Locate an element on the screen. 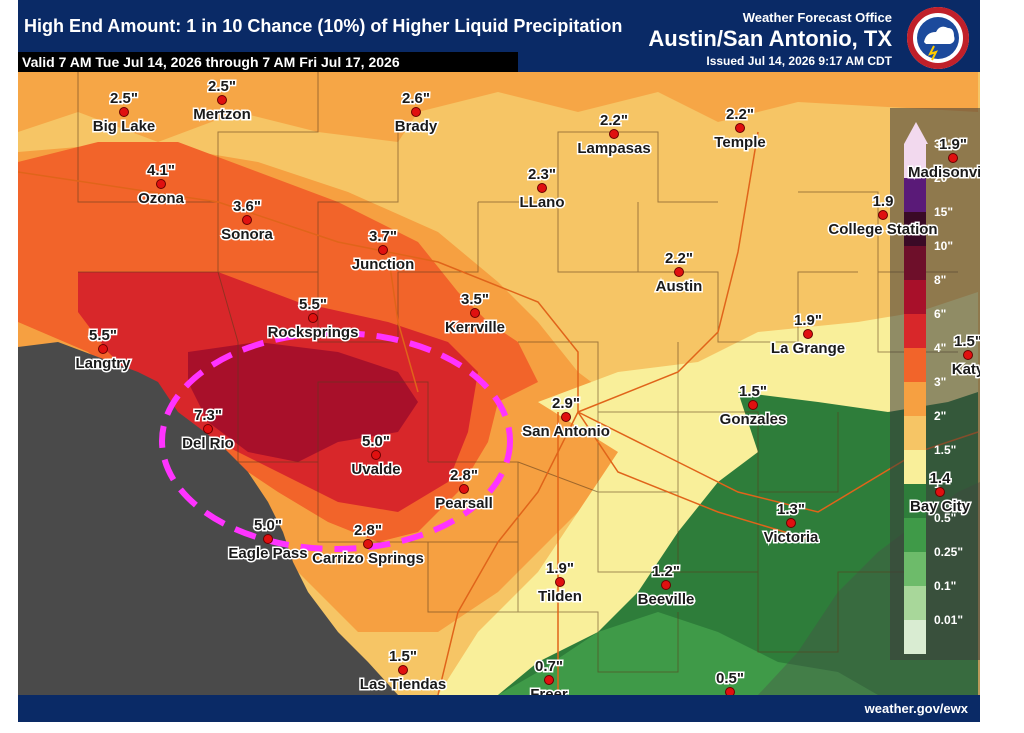 This screenshot has width=1024, height=733. city-name: Freer is located at coordinates (549, 690).